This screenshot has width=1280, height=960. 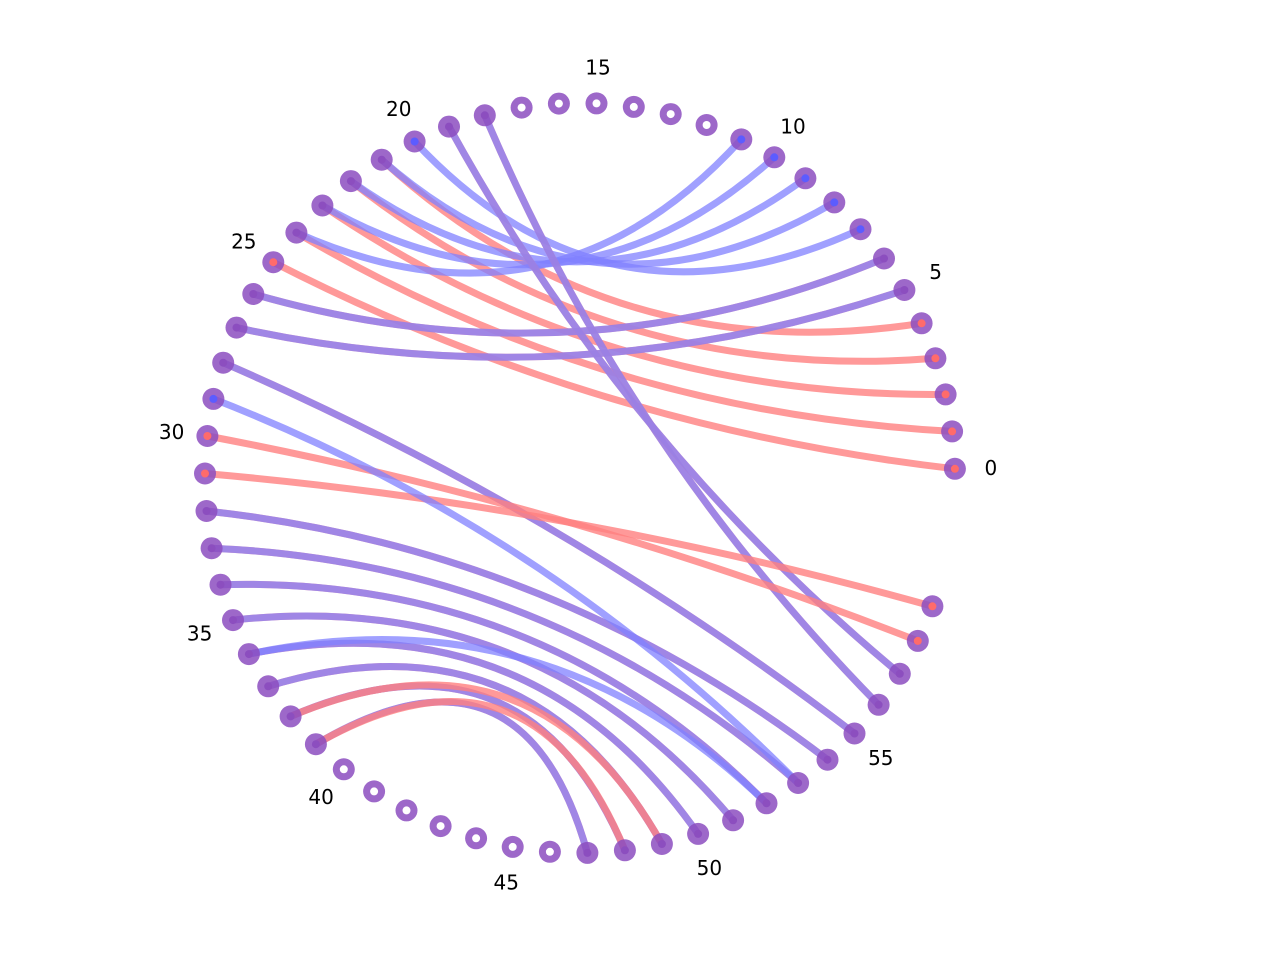 I want to click on node-label-55: 55, so click(x=880, y=758).